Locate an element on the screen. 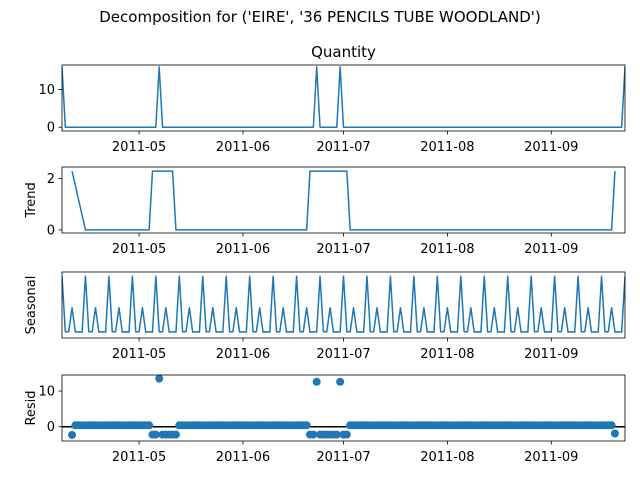 The width and height of the screenshot is (640, 480). resid-ylabel: Resid is located at coordinates (31, 407).